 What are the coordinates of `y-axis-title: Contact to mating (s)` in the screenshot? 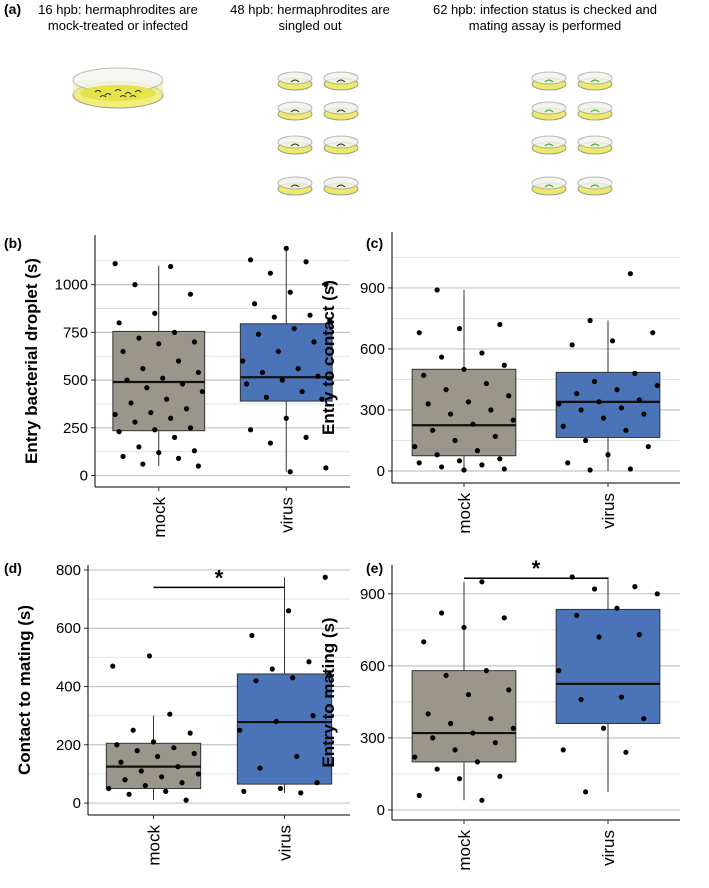 It's located at (24, 690).